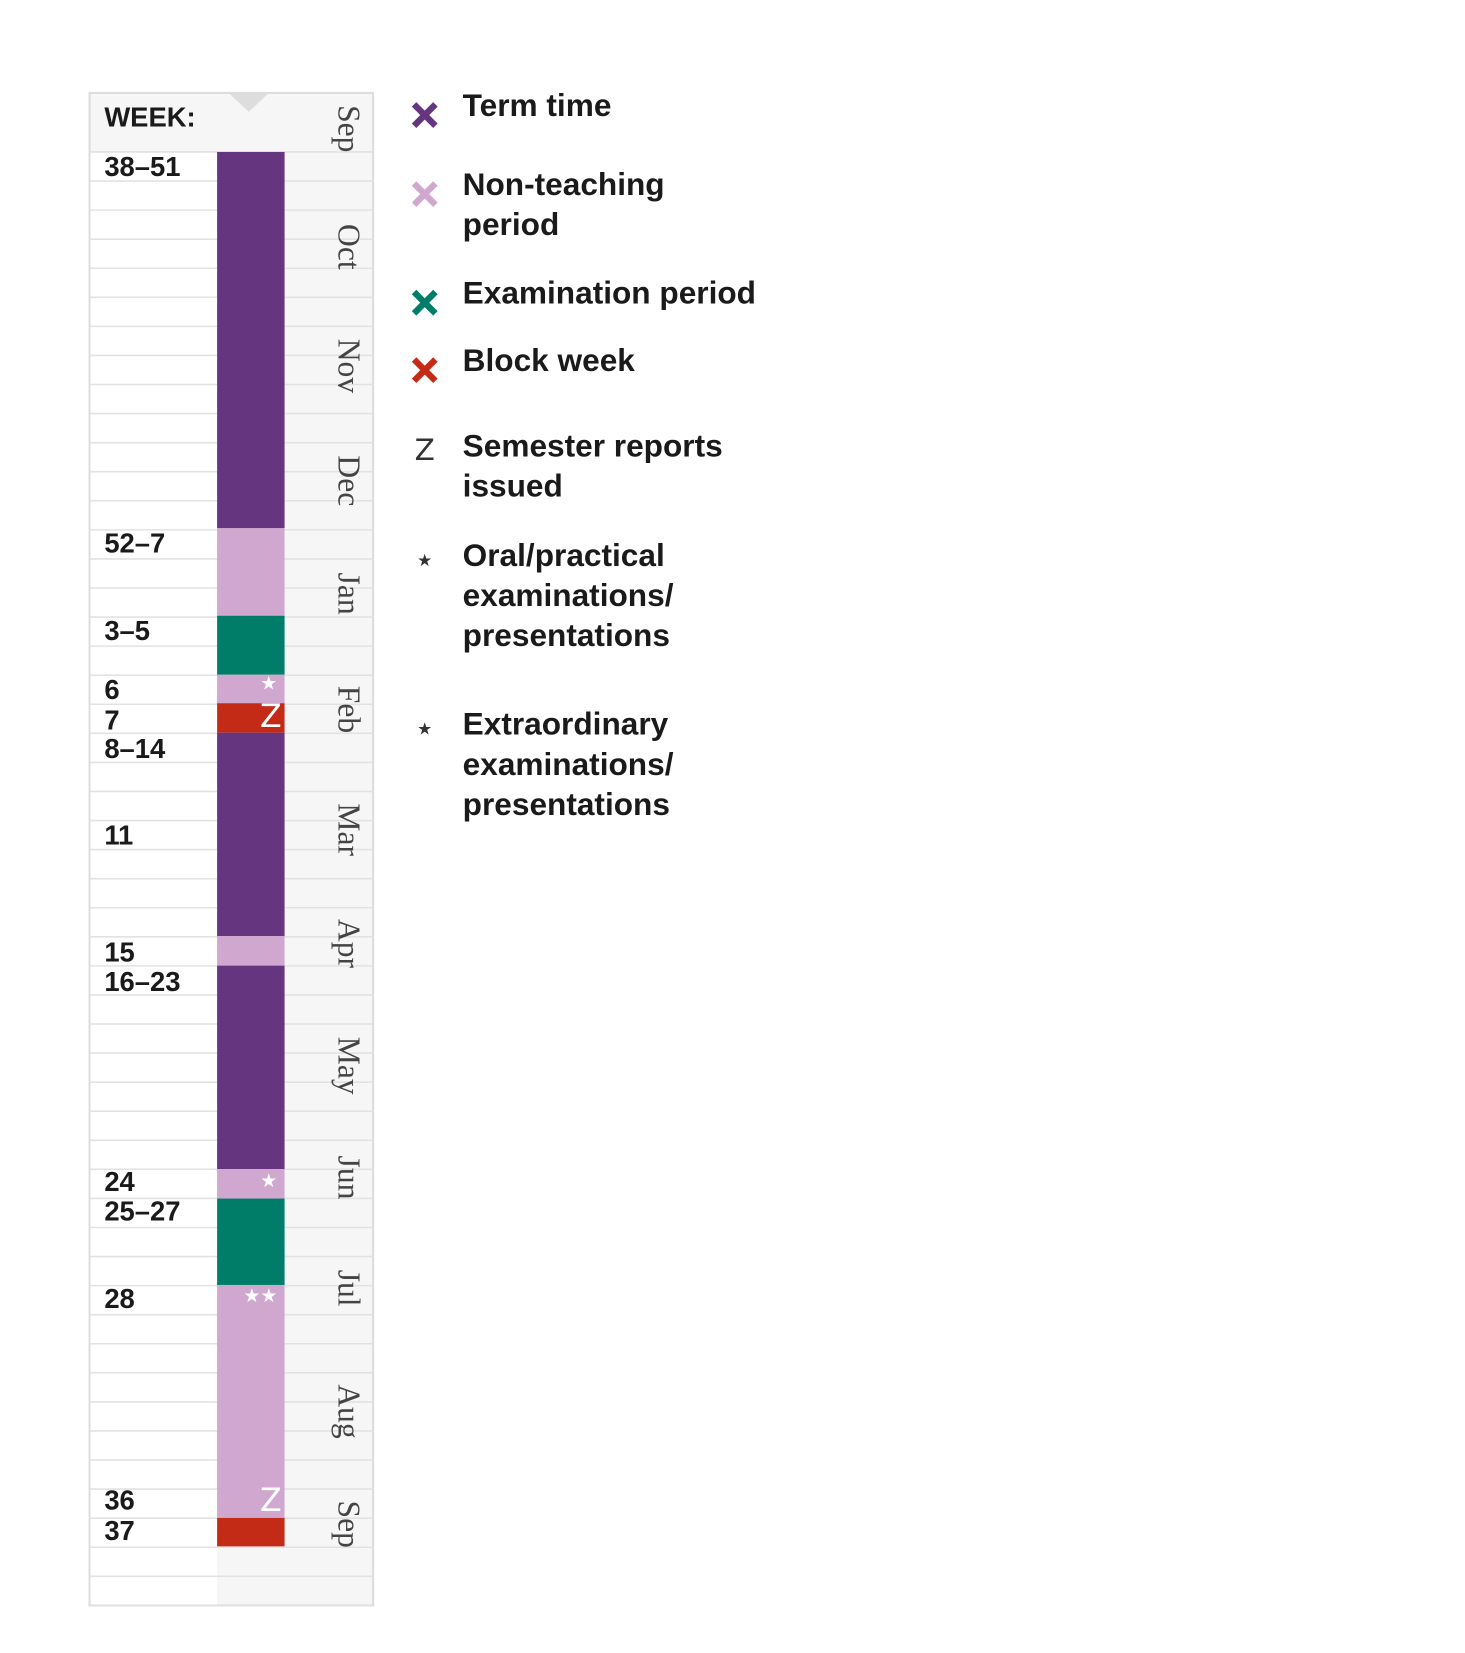 This screenshot has height=1653, width=1465. What do you see at coordinates (119, 1181) in the screenshot?
I see `week-label: 24` at bounding box center [119, 1181].